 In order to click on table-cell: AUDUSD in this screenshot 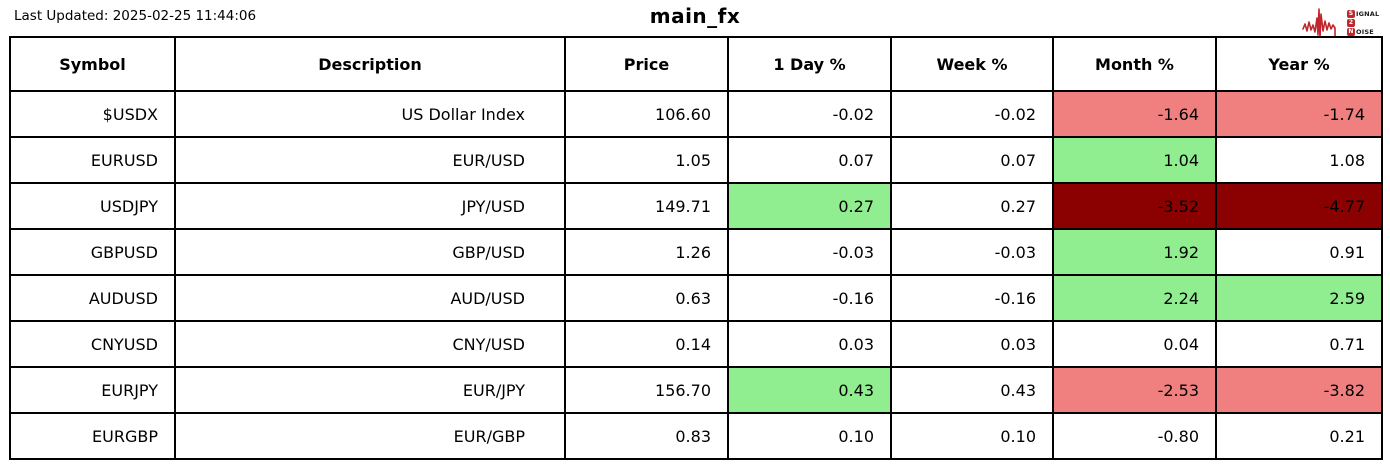, I will do `click(92, 298)`.